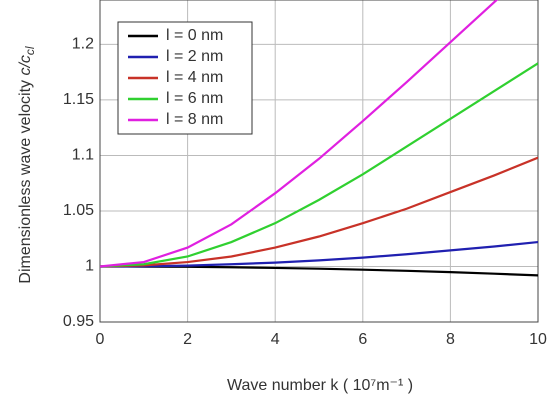 This screenshot has width=550, height=403. What do you see at coordinates (78, 321) in the screenshot?
I see `y-tick-label: 0.95` at bounding box center [78, 321].